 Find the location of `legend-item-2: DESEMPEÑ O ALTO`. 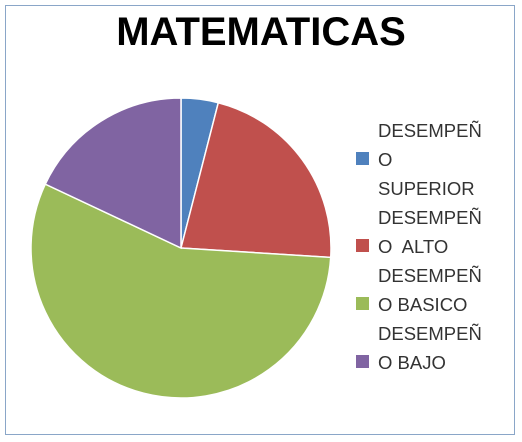

legend-item-2: DESEMPEÑ O ALTO is located at coordinates (422, 232).